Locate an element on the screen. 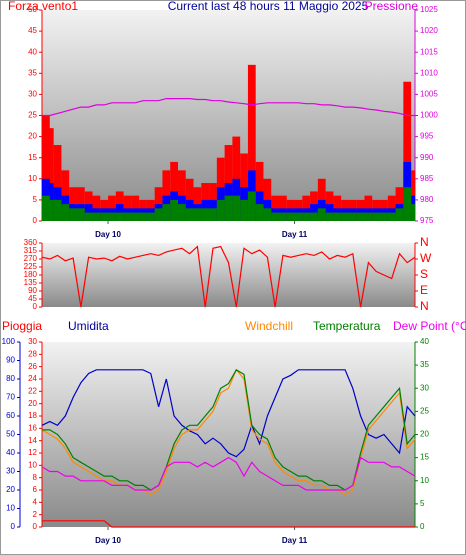  tick-label: 4 is located at coordinates (35, 501).